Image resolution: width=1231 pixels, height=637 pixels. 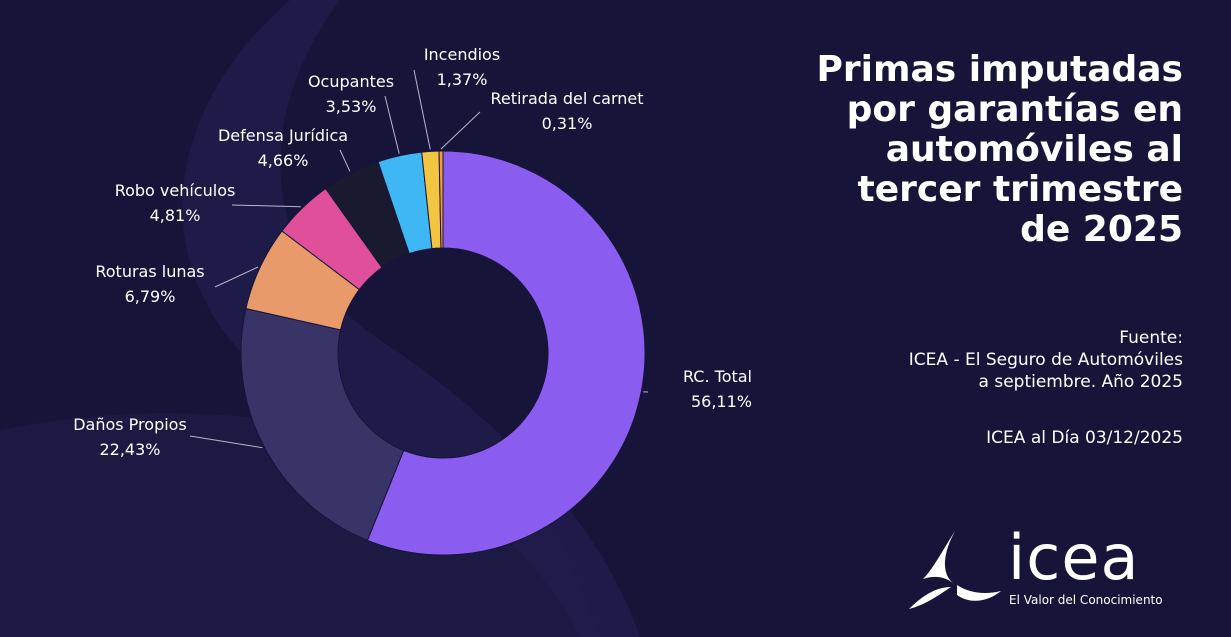 I want to click on slice-label-value: 0,31%, so click(x=567, y=123).